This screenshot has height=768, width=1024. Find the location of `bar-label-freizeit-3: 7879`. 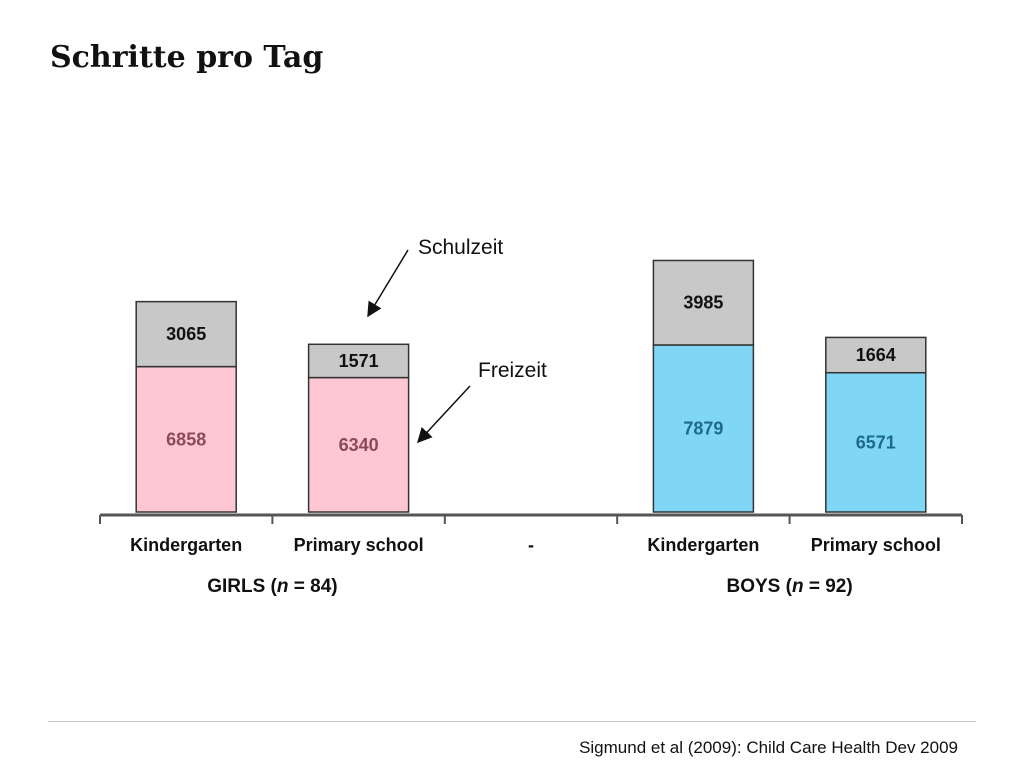

bar-label-freizeit-3: 7879 is located at coordinates (703, 428).